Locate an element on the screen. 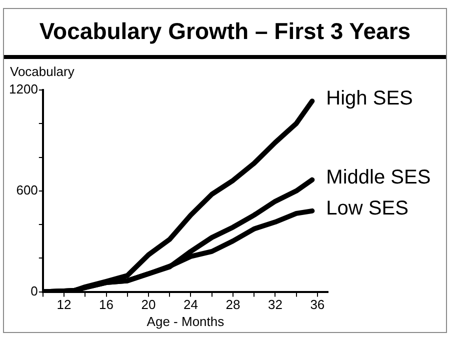 This screenshot has width=450, height=338. x-tick-label: 16 is located at coordinates (106, 304).